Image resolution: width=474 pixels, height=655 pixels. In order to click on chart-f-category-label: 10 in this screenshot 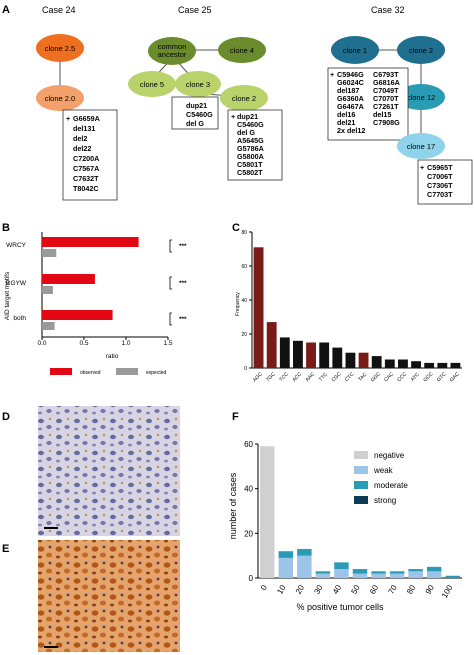, I will do `click(281, 589)`.